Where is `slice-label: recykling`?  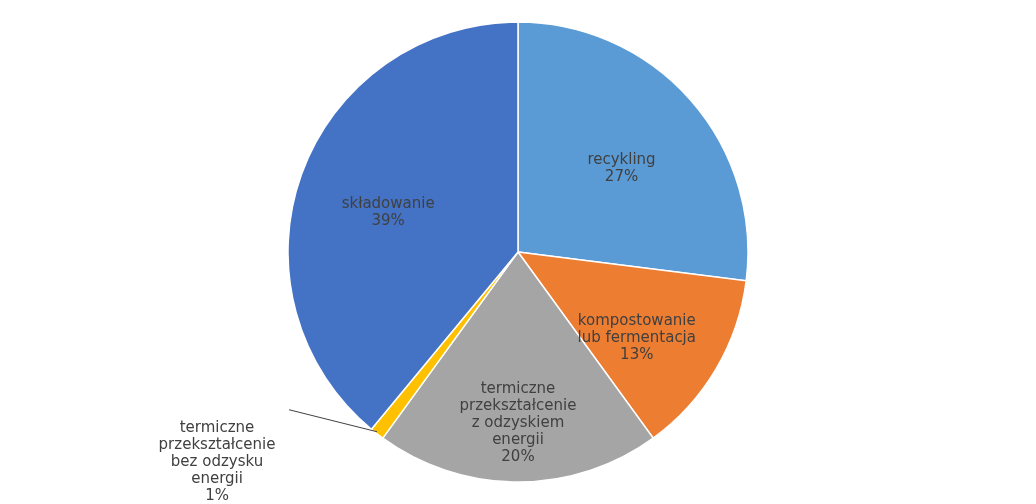
slice-label: recykling is located at coordinates (621, 158).